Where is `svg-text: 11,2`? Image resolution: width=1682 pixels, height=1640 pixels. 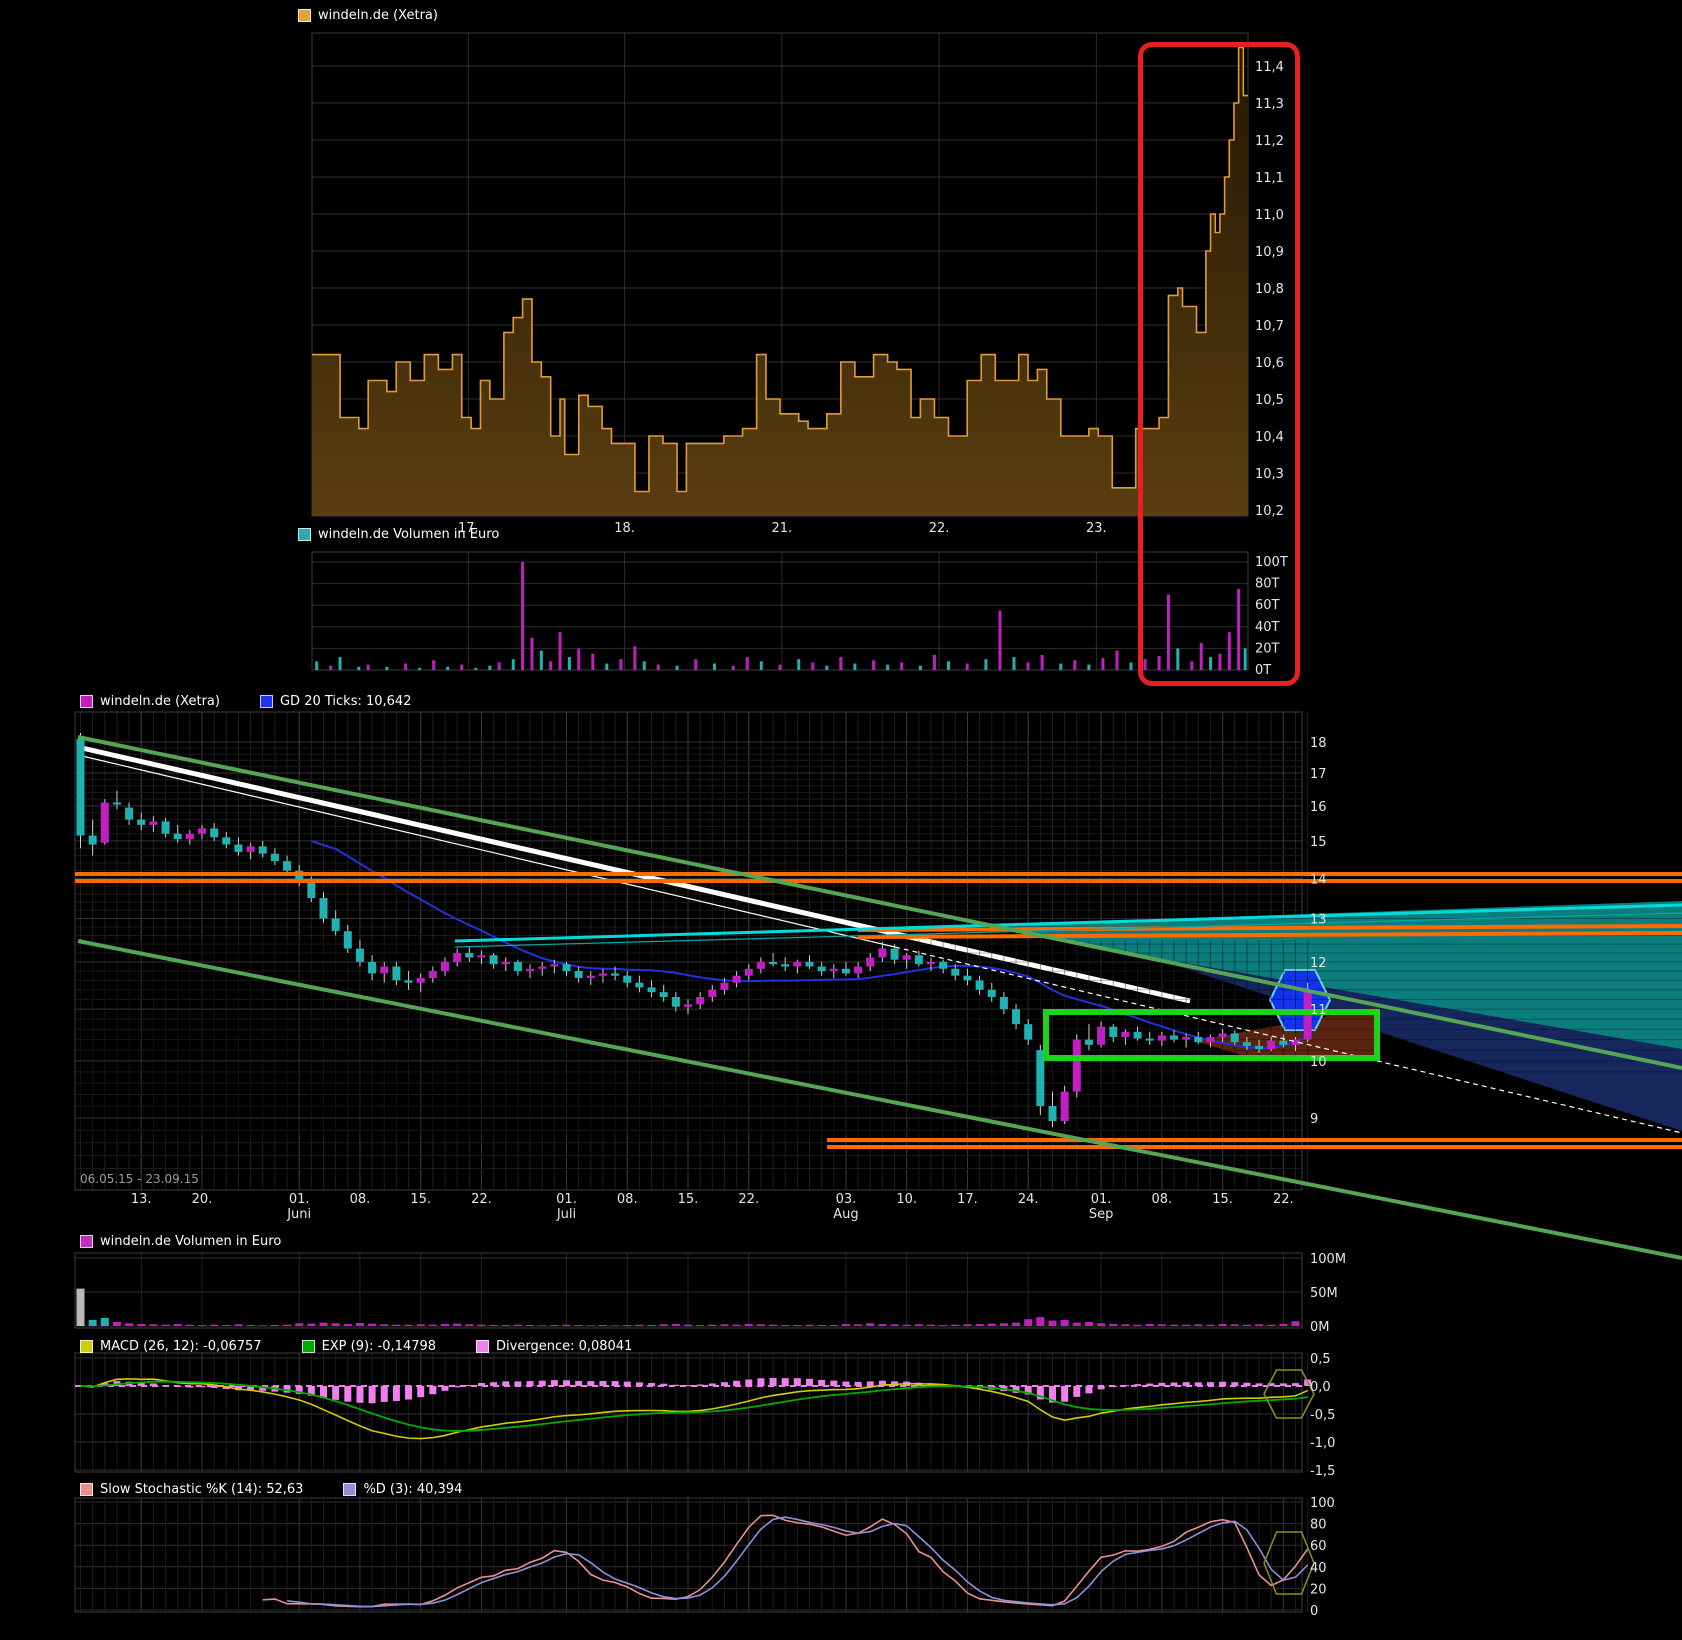 svg-text: 11,2 is located at coordinates (1269, 141).